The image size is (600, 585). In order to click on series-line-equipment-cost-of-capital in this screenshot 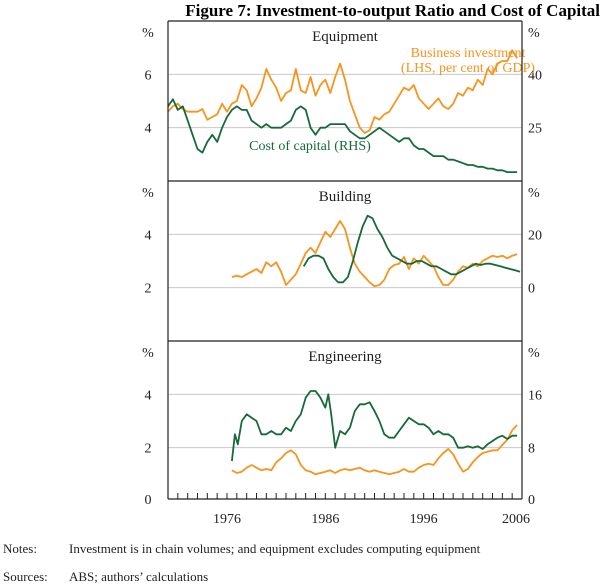, I will do `click(342, 136)`.